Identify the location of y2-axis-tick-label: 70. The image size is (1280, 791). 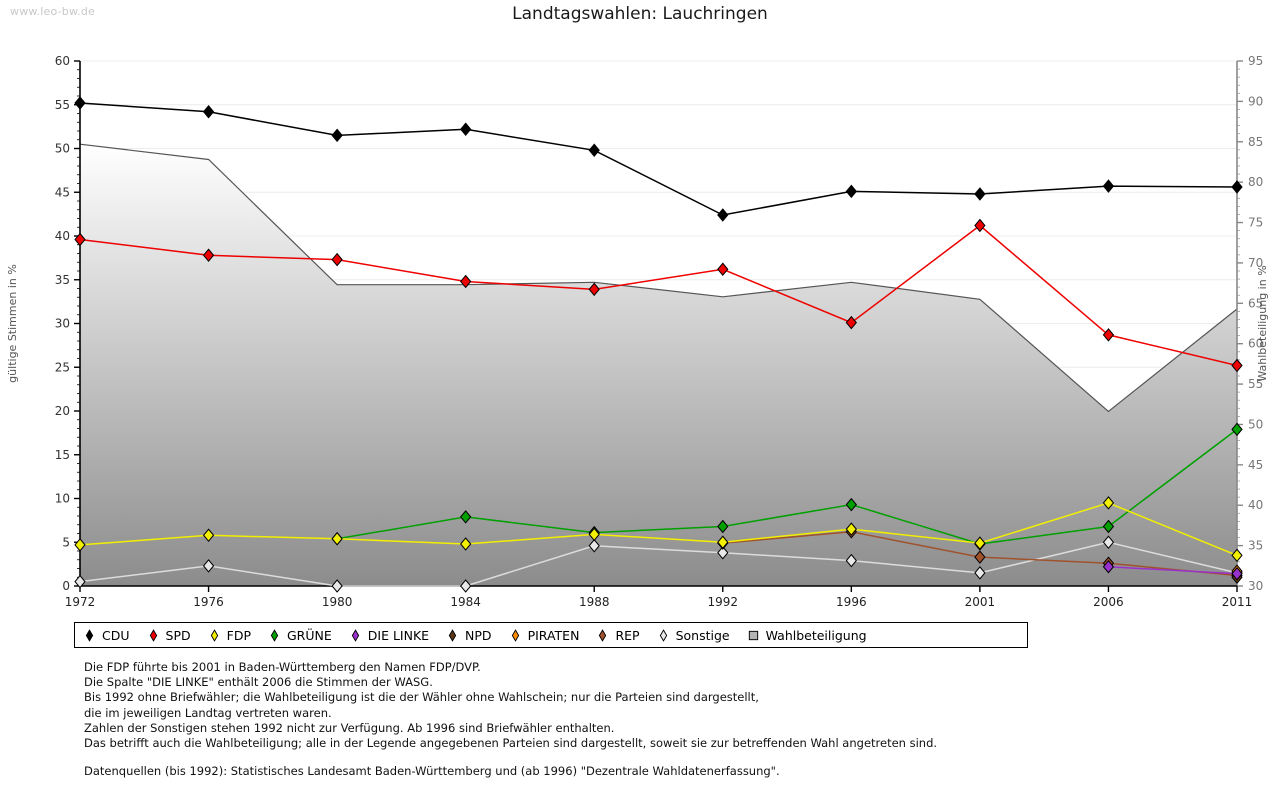
(1255, 263).